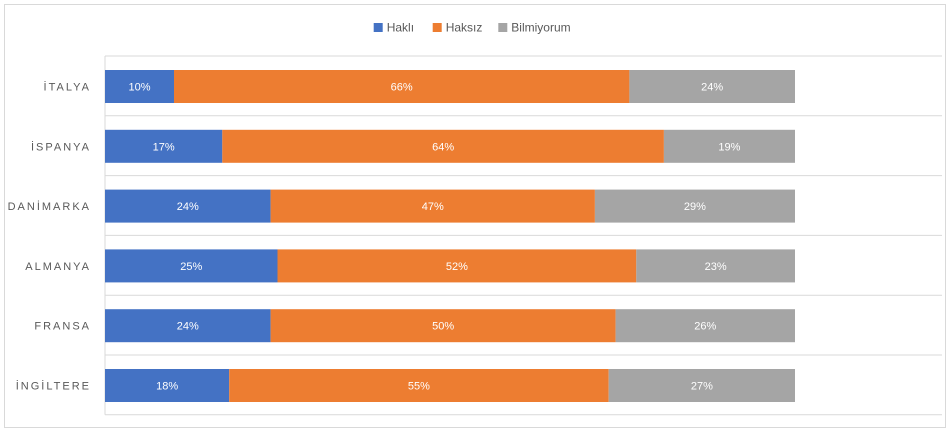  I want to click on data-label: 23%, so click(716, 267).